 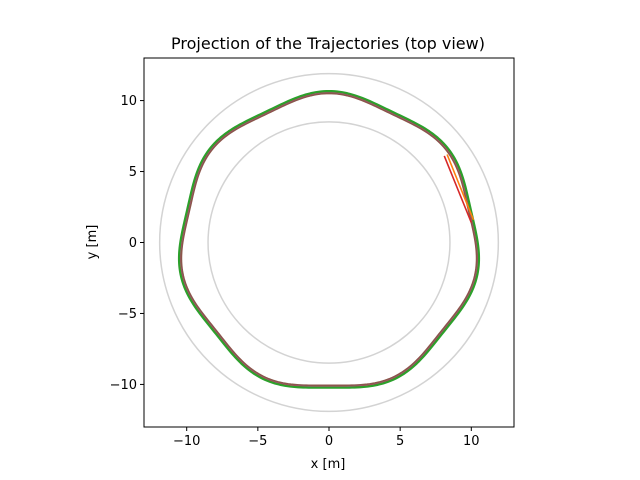 I want to click on x-tick-label: −5, so click(x=257, y=441).